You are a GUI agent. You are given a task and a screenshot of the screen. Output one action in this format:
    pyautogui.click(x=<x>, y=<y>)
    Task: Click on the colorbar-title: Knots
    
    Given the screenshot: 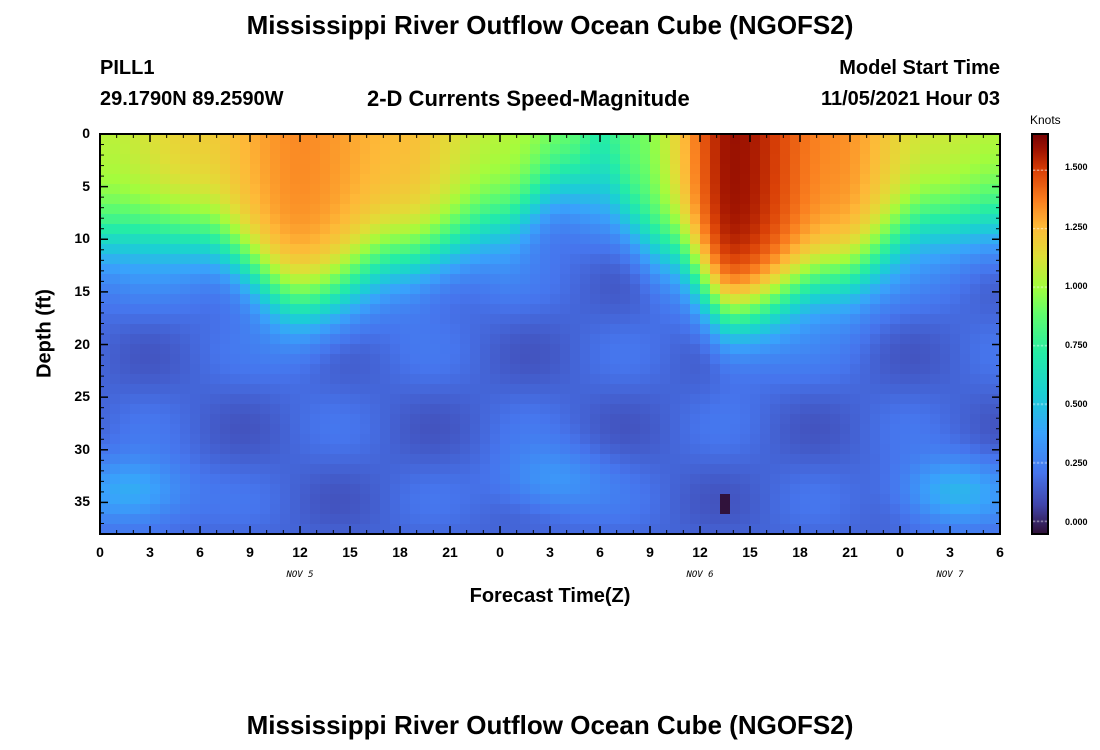 What is the action you would take?
    pyautogui.click(x=1045, y=120)
    